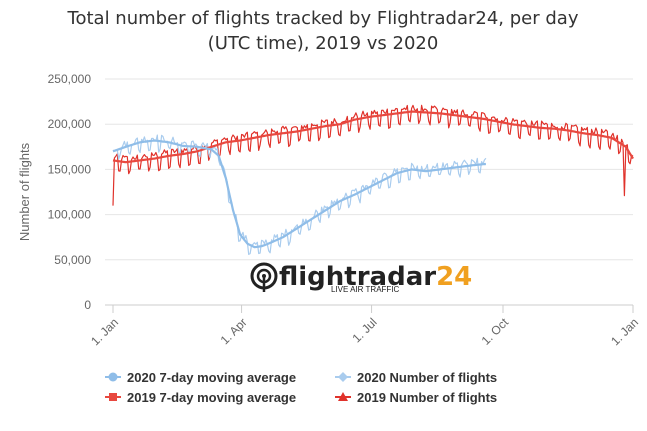 The height and width of the screenshot is (431, 647). Describe the element at coordinates (70, 124) in the screenshot. I see `y-tick-label: 200,000` at that location.